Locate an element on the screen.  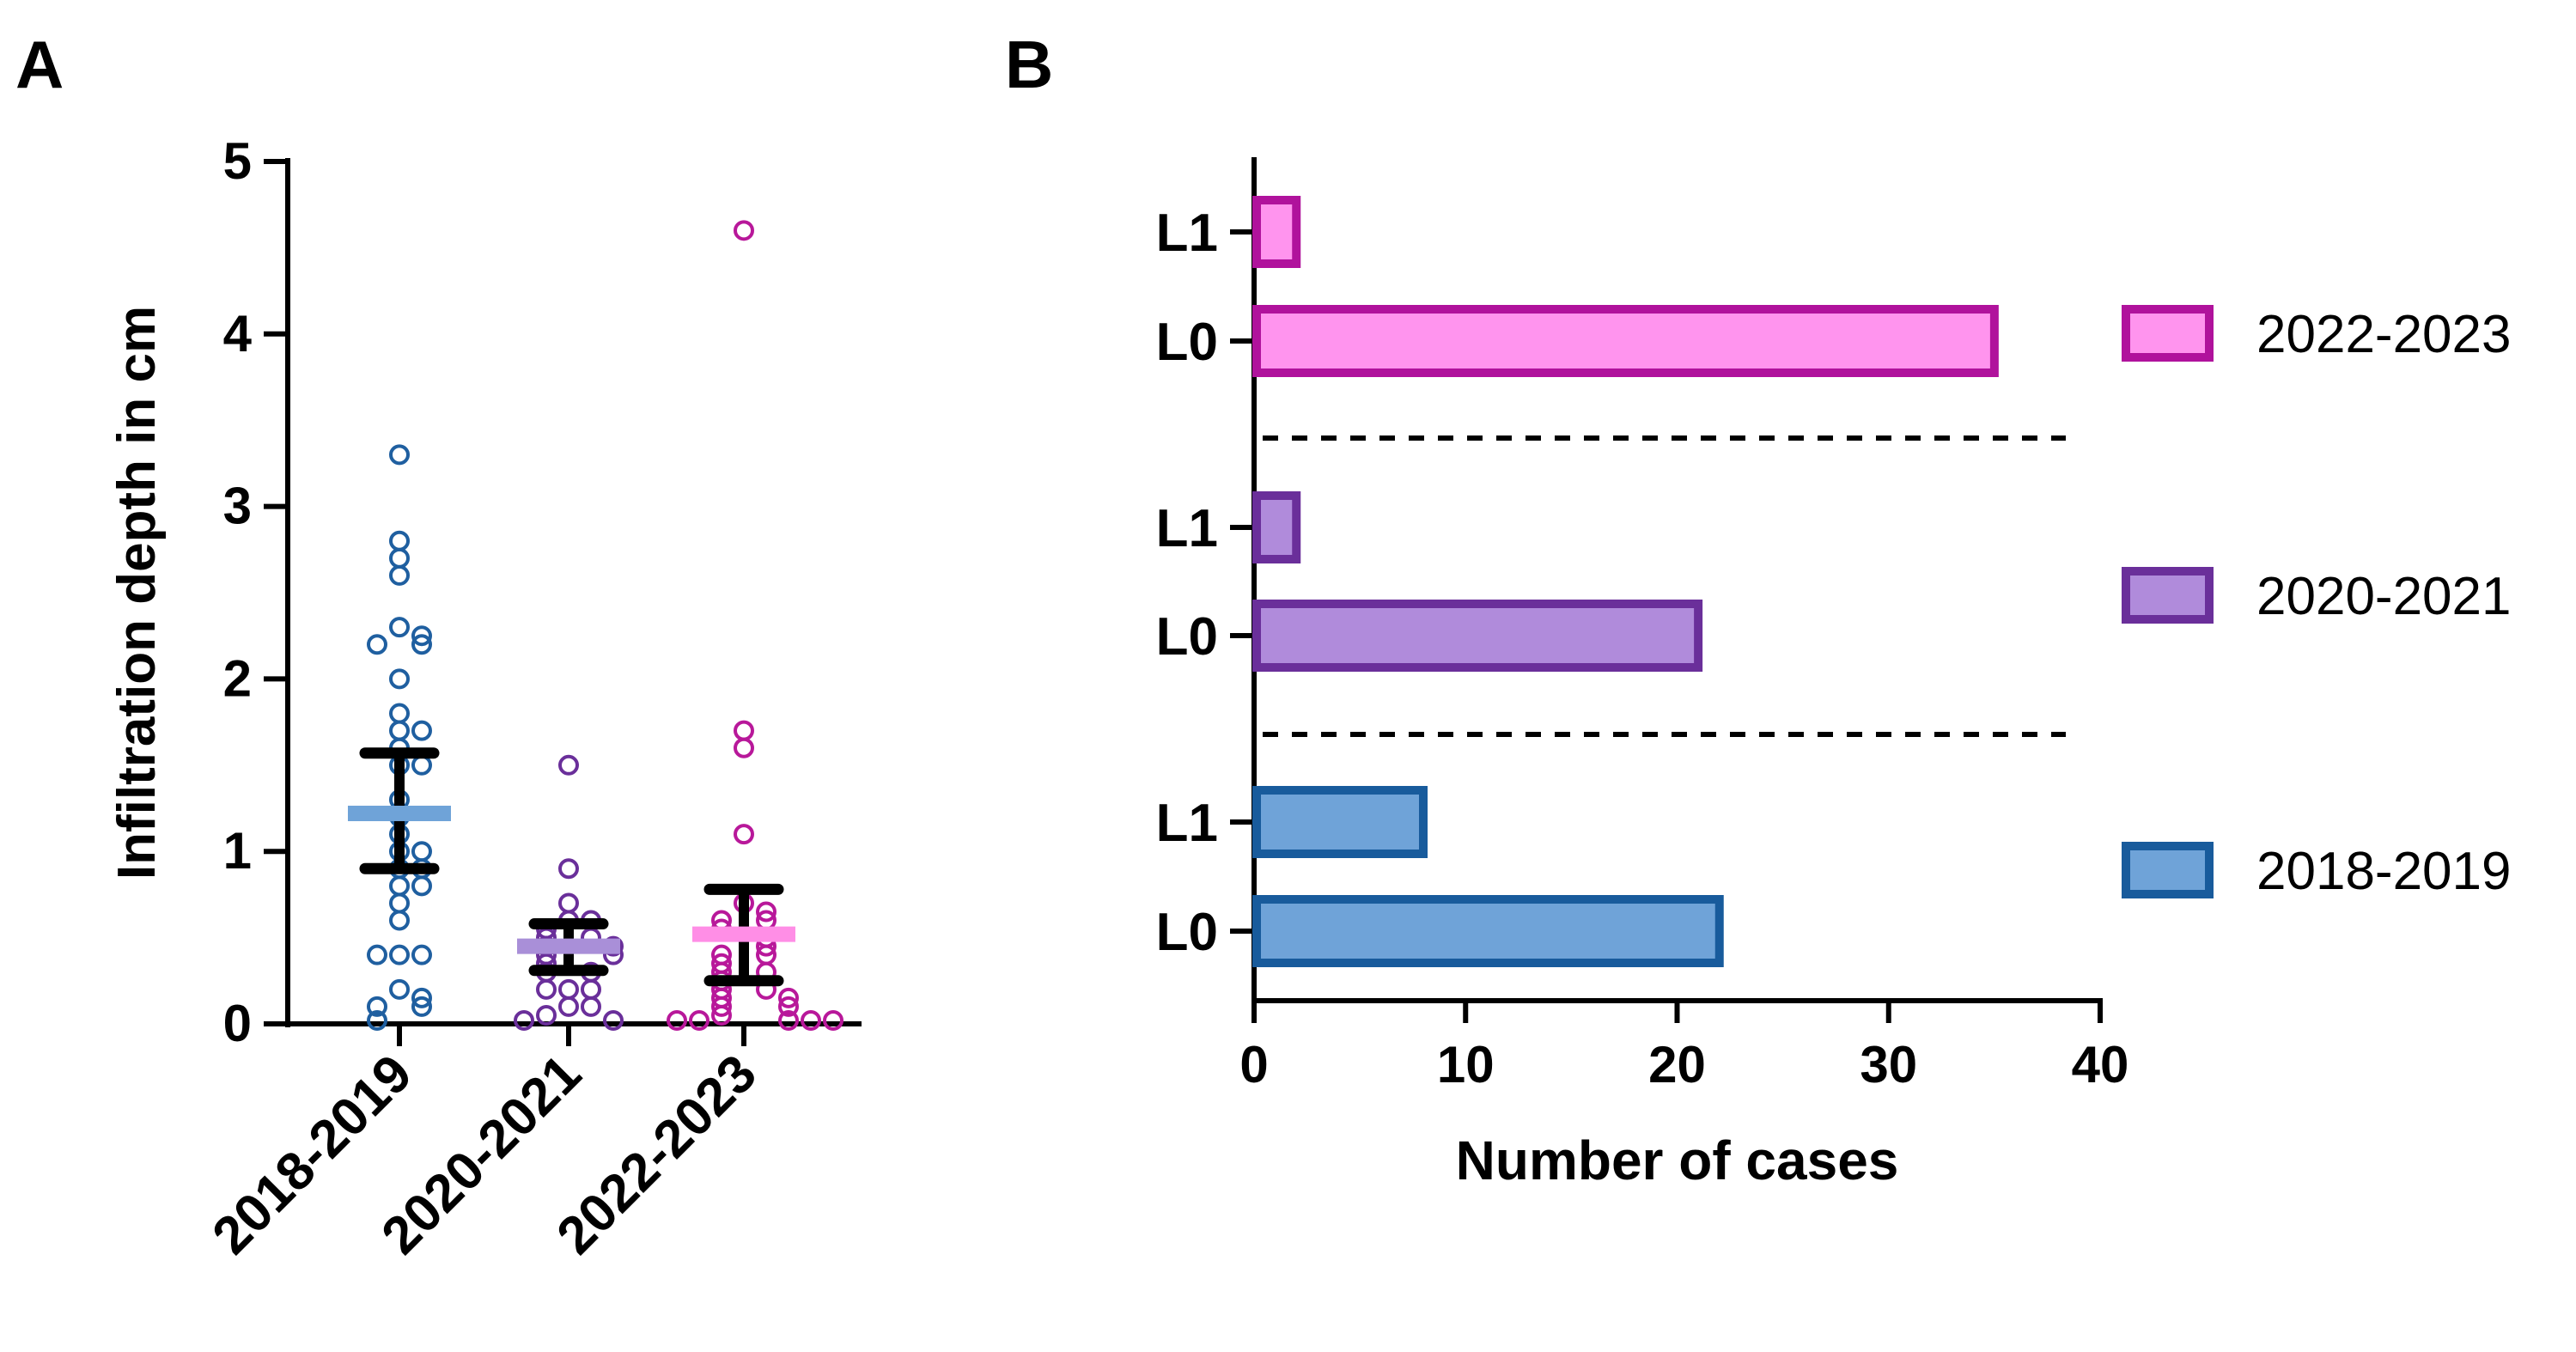
x-axis-label: Number of cases is located at coordinates (1677, 1160).